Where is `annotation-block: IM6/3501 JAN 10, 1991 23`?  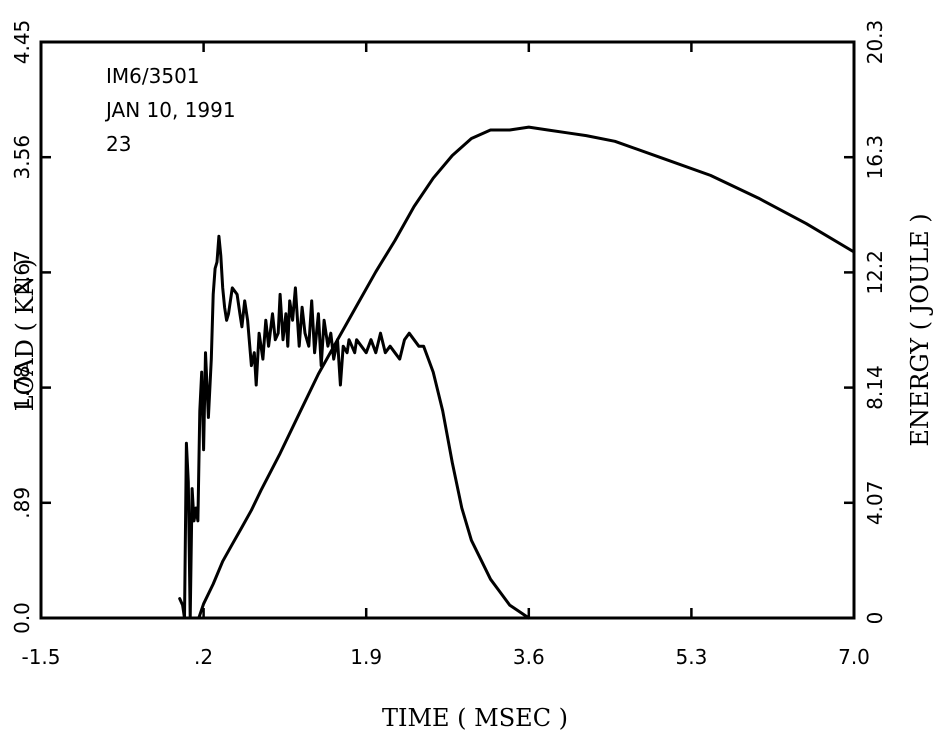
annotation-block: IM6/3501 JAN 10, 1991 23 is located at coordinates (170, 110).